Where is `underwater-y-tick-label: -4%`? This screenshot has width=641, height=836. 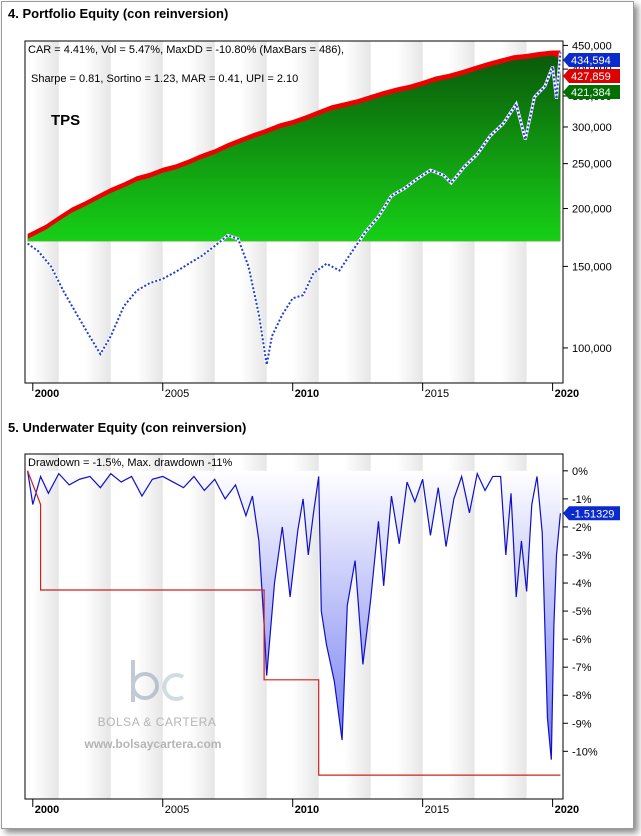
underwater-y-tick-label: -4% is located at coordinates (582, 584).